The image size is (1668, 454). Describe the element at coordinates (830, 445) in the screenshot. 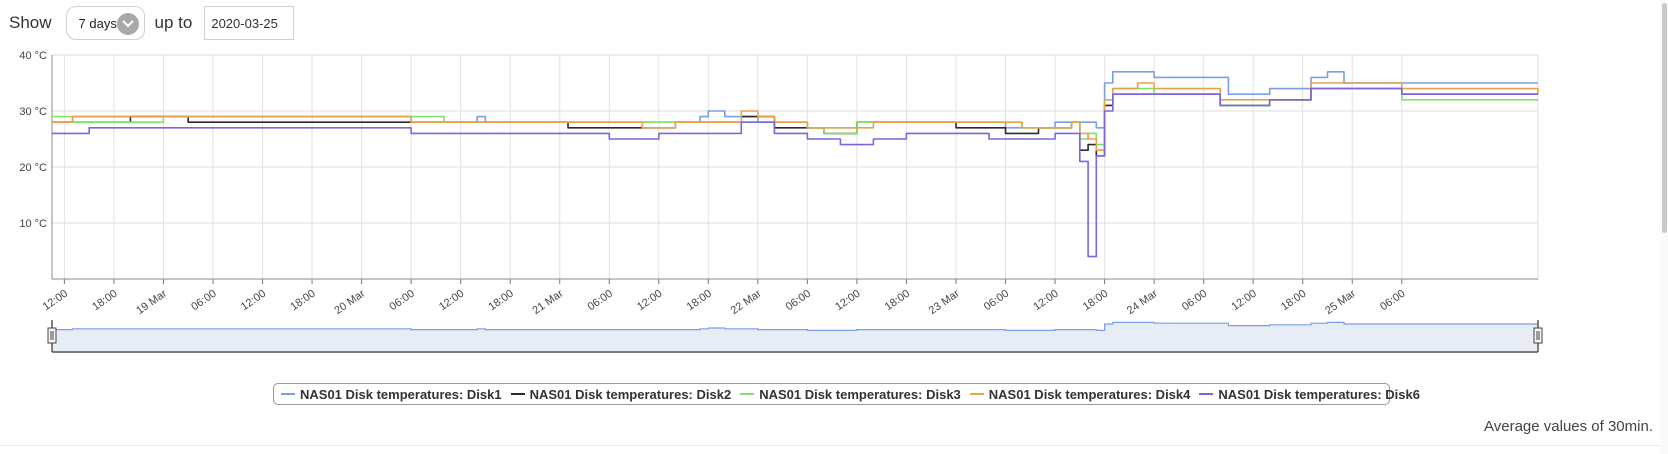

I see `divider` at that location.